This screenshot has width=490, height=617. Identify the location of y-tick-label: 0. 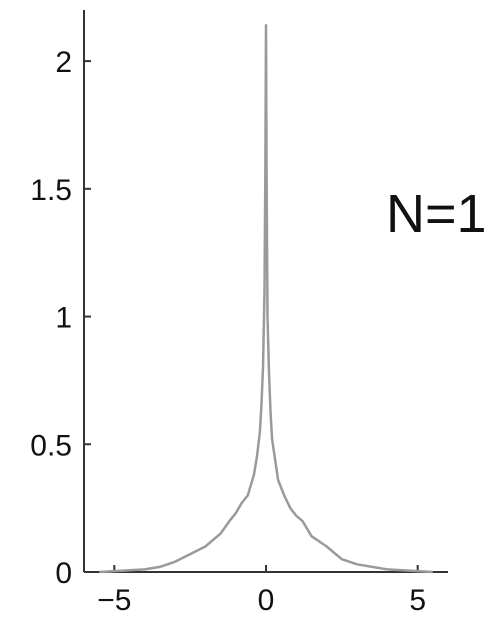
(63, 573).